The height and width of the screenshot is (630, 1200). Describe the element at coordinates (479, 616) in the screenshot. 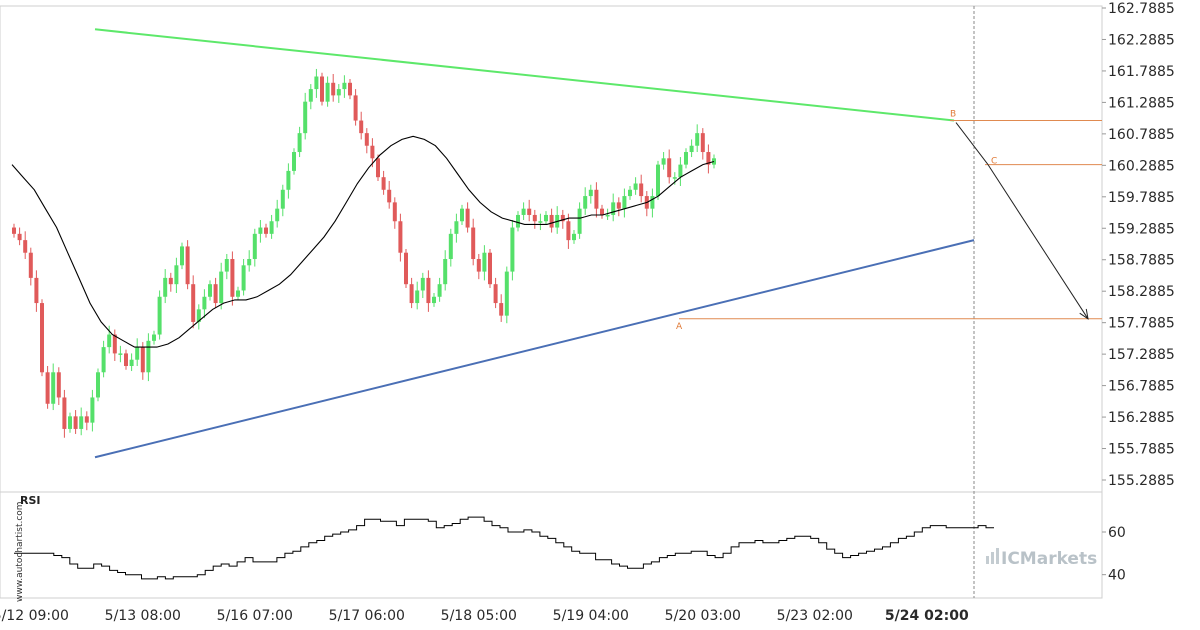

I see `x-tick-label: 5/18 05:00` at that location.